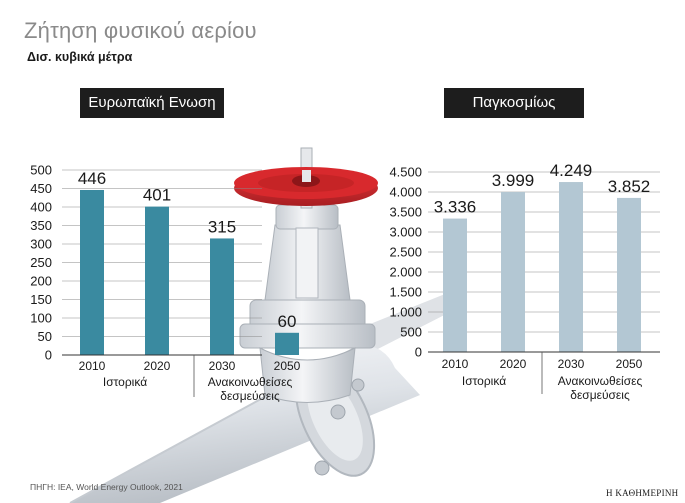  Describe the element at coordinates (287, 366) in the screenshot. I see `eu-category-label: 2050` at that location.